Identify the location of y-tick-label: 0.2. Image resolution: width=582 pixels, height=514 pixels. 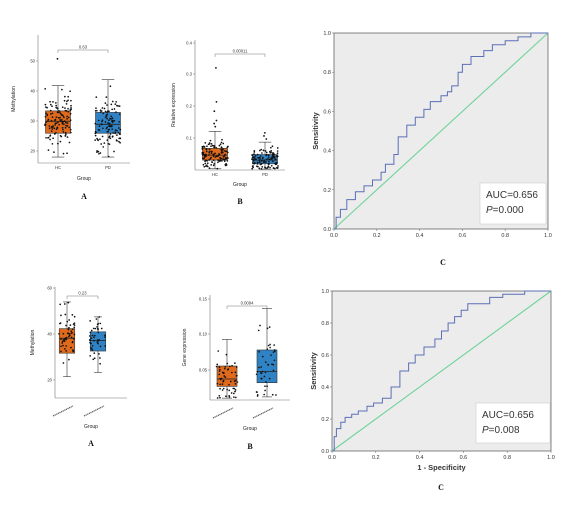
(189, 106).